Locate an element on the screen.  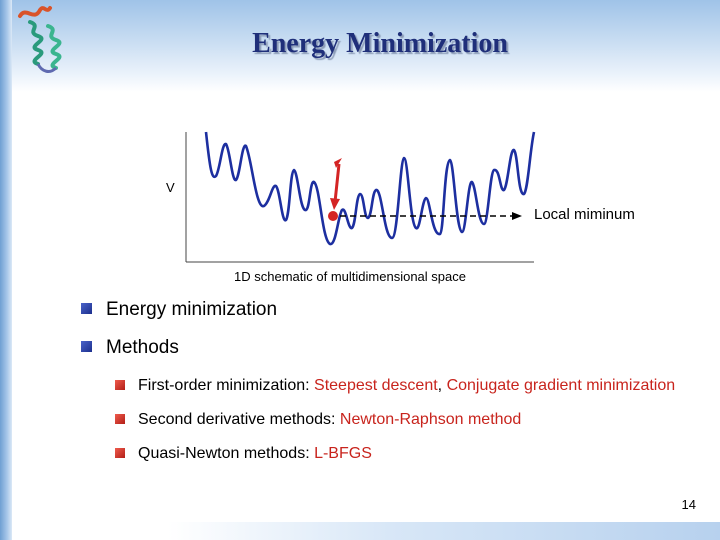
page-number: 14 is located at coordinates (688, 504).